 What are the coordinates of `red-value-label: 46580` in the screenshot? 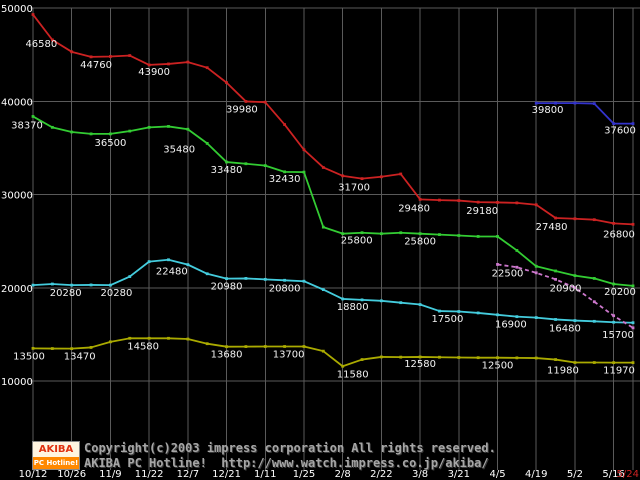 It's located at (41, 44).